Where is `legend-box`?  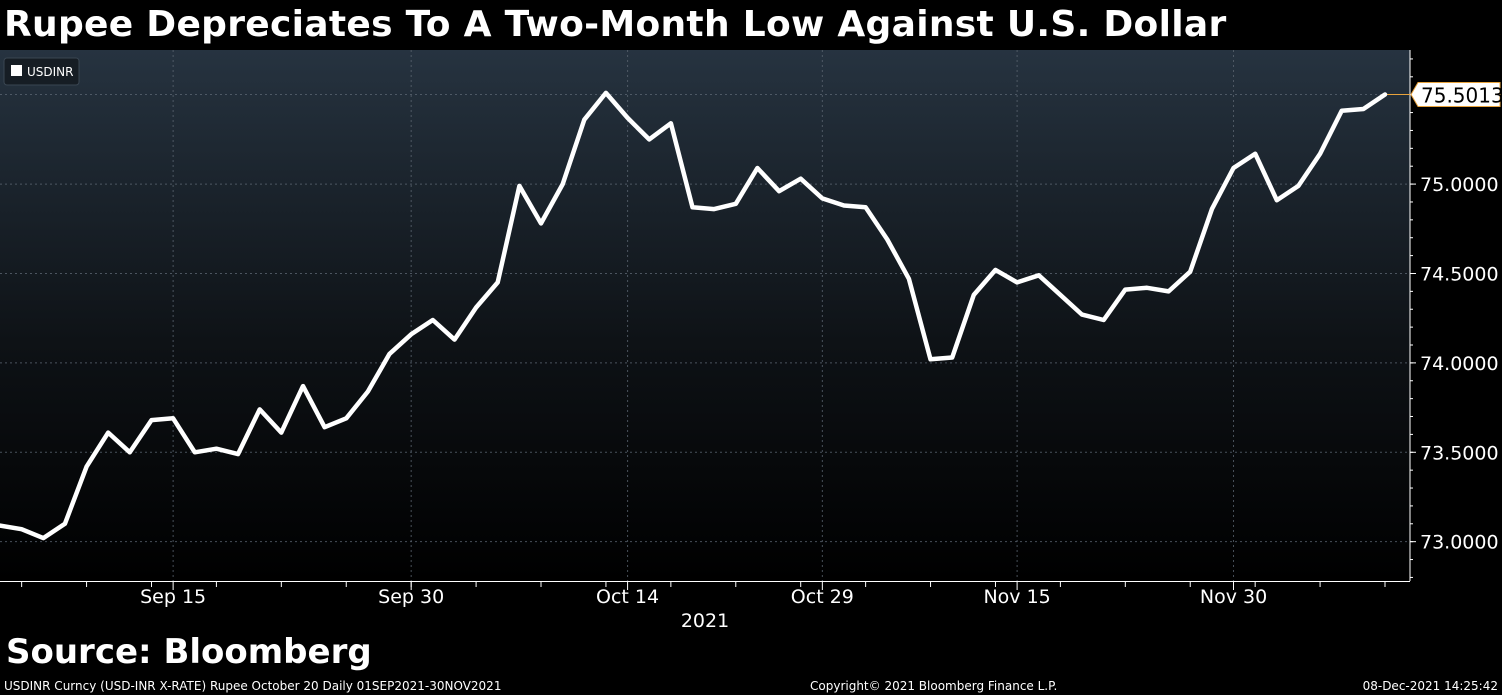 legend-box is located at coordinates (41, 71).